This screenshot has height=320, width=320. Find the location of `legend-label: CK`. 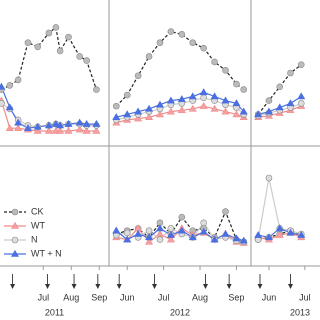

legend-label: CK is located at coordinates (37, 211).